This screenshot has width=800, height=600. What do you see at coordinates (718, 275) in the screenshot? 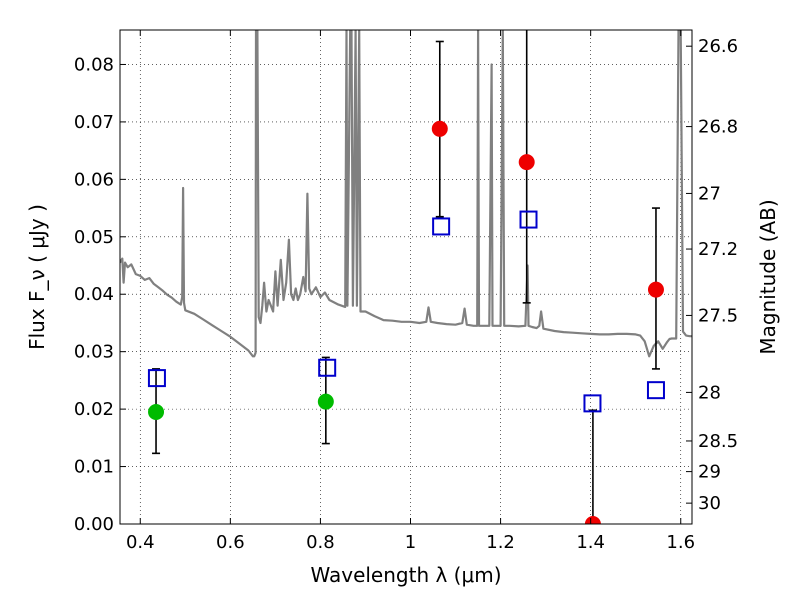
I see `y-right-tick-labels: 26.6 26.8 27 27.2 27.5 28 28.5 29 30` at bounding box center [718, 275].